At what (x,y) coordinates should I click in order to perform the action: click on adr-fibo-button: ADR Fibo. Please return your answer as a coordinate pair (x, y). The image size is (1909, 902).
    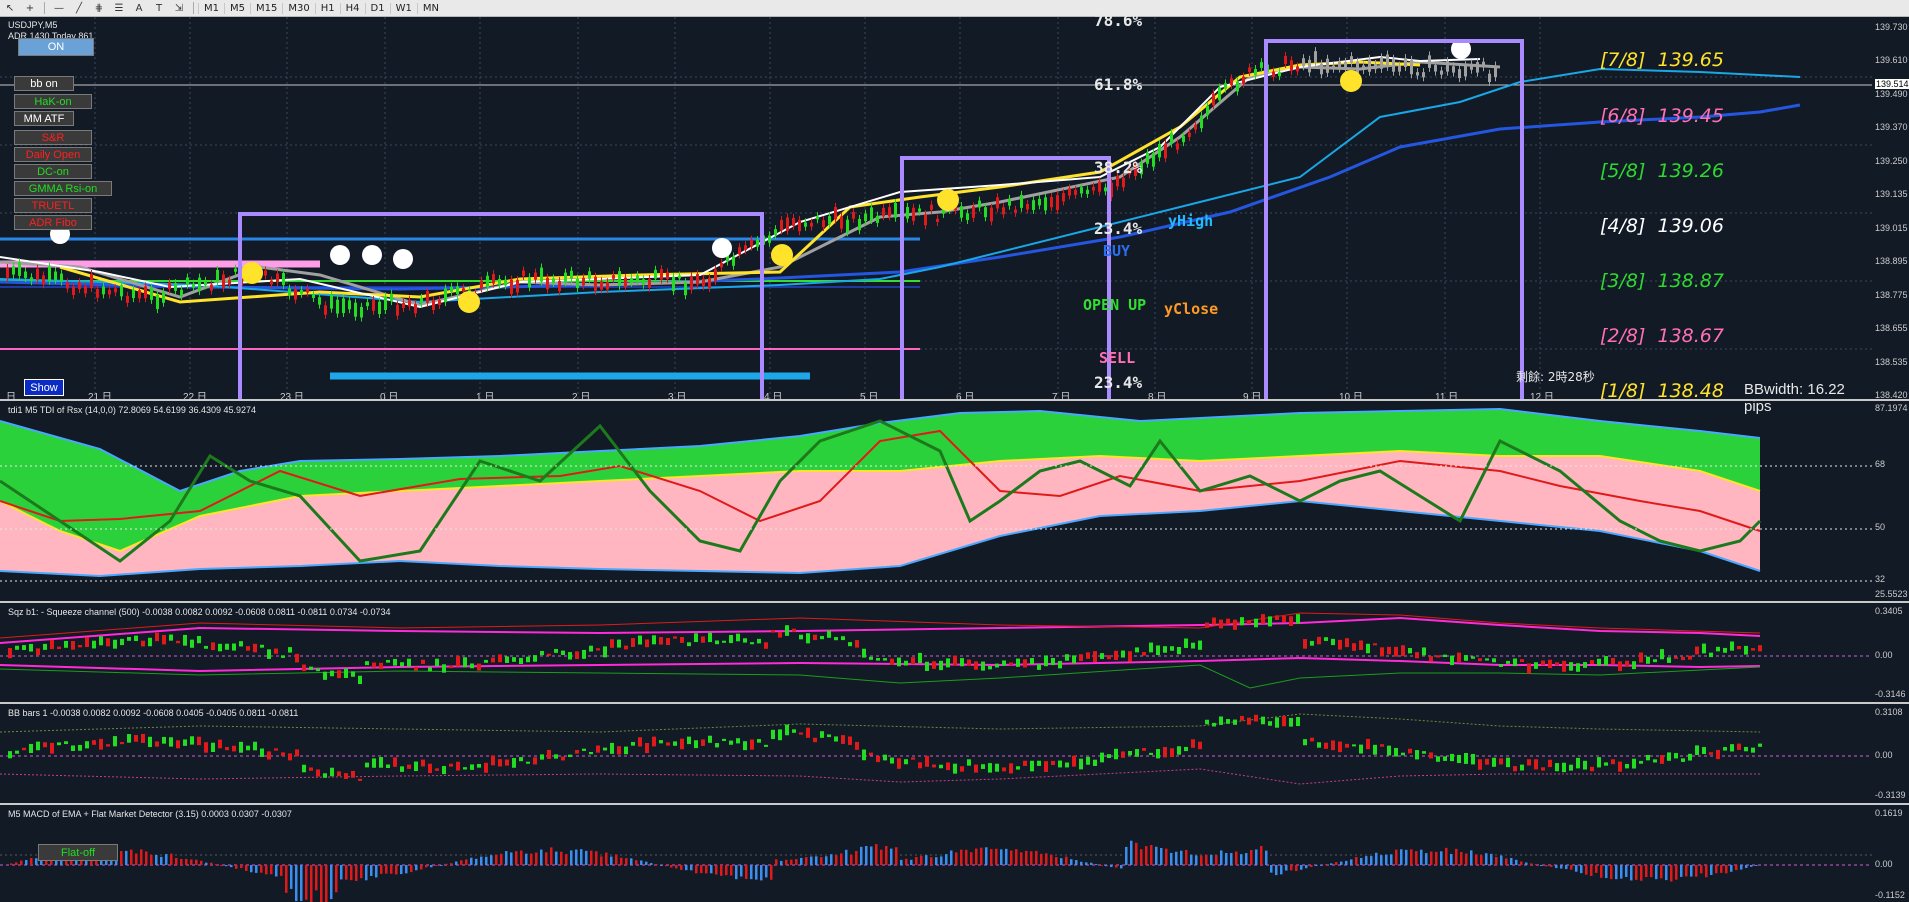
    Looking at the image, I should click on (53, 222).